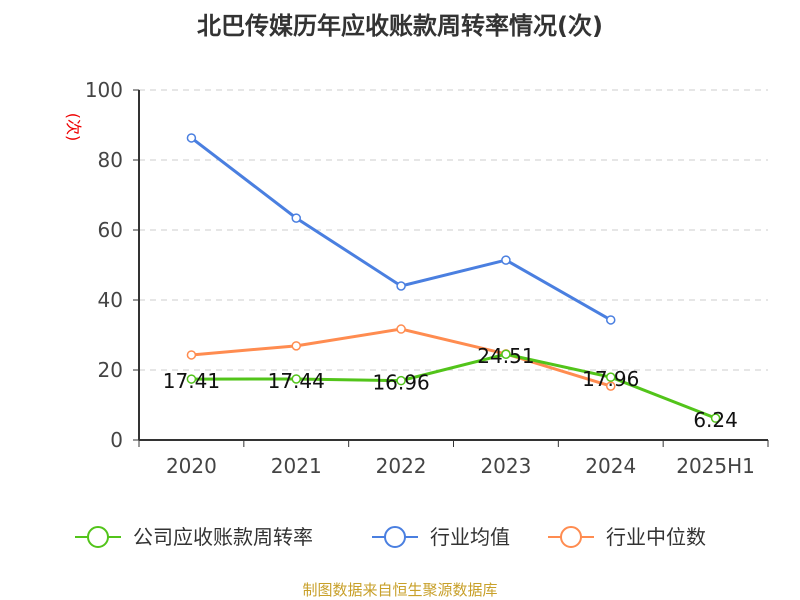 This screenshot has height=600, width=800. I want to click on y-tick-label: 100, so click(104, 90).